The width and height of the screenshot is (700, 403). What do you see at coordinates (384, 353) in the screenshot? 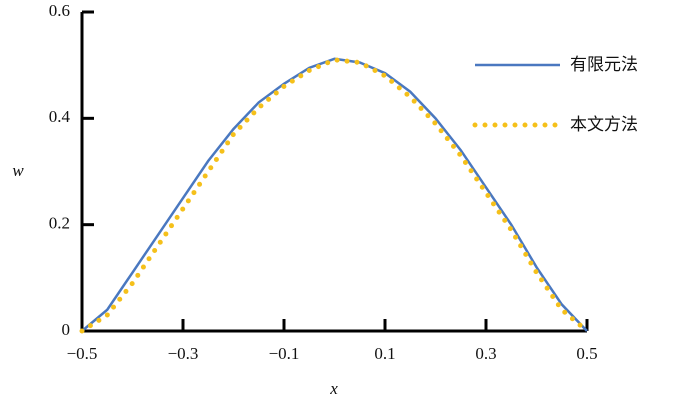
I see `x-tick-label: 0.1` at bounding box center [384, 353].